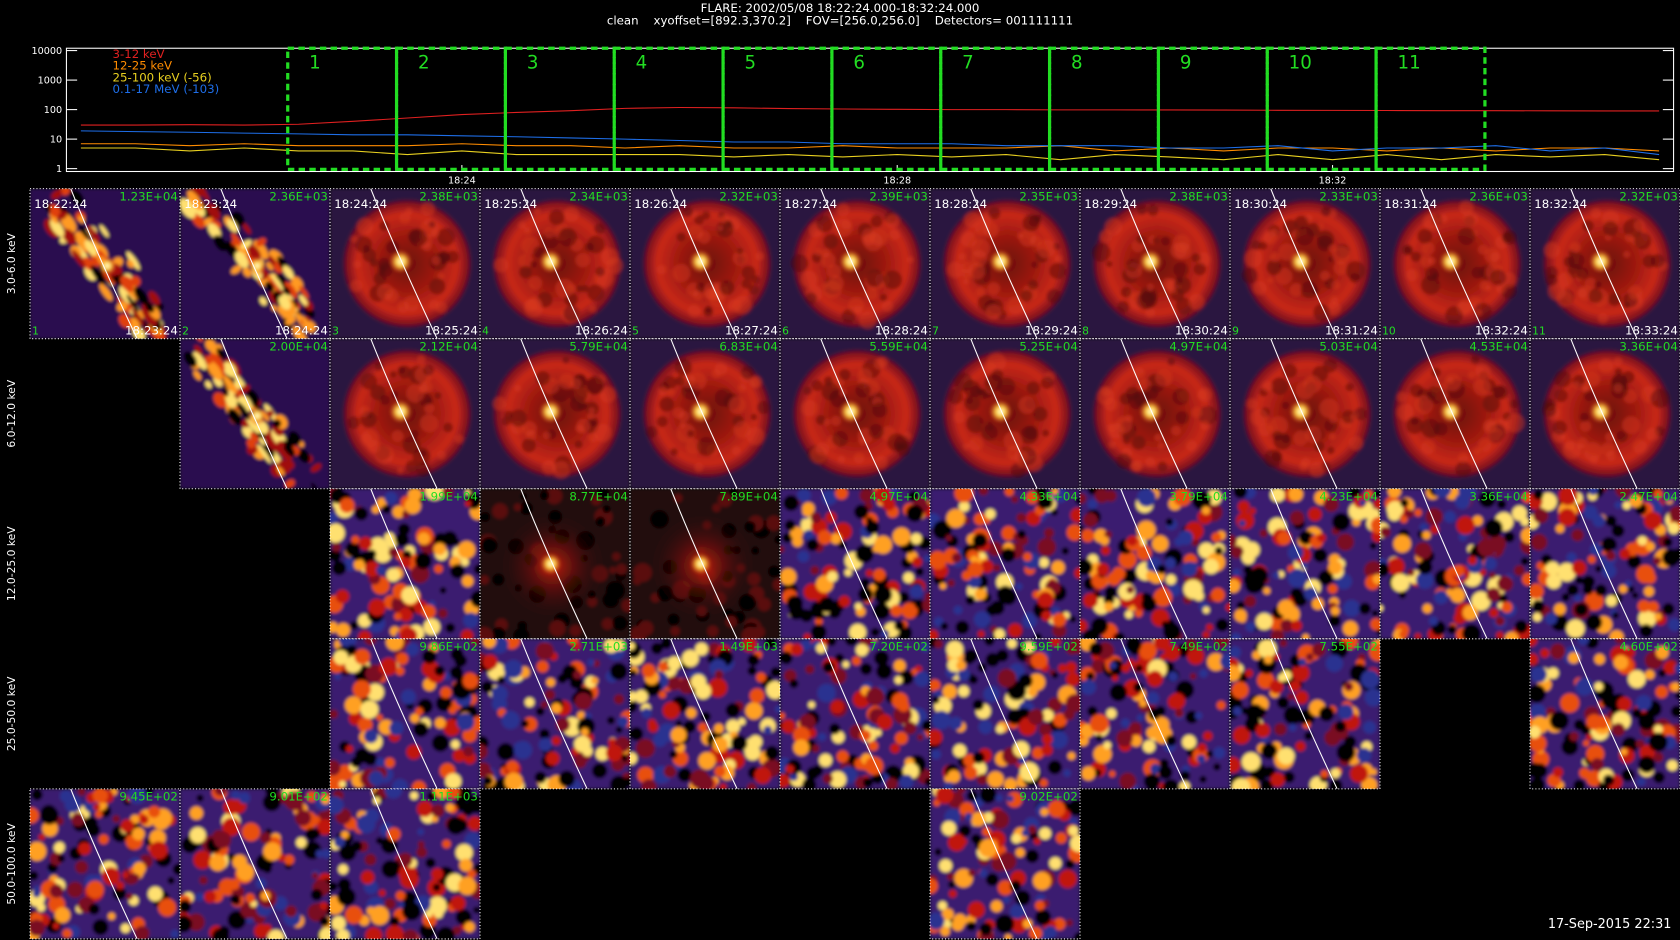 The width and height of the screenshot is (1680, 940). I want to click on panel-max: 2.00E+04, so click(298, 346).